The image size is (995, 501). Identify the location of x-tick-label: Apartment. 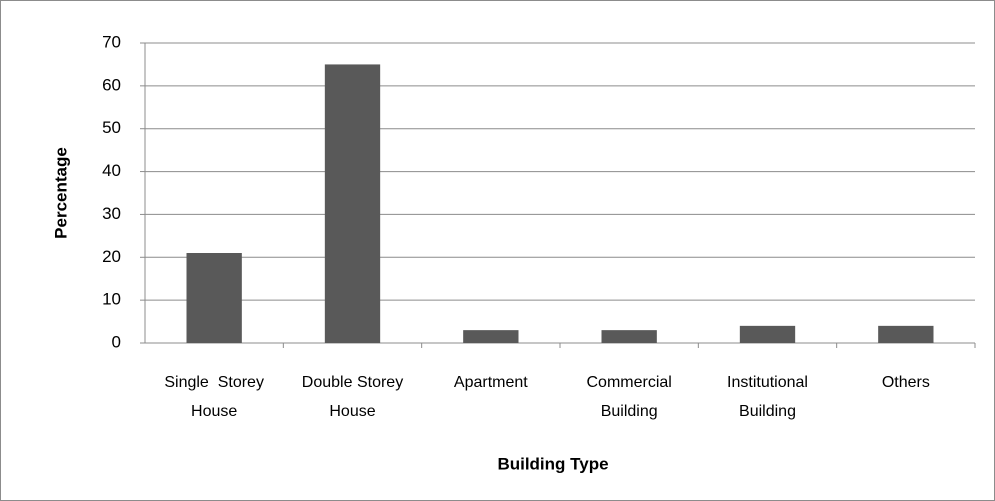
(490, 382).